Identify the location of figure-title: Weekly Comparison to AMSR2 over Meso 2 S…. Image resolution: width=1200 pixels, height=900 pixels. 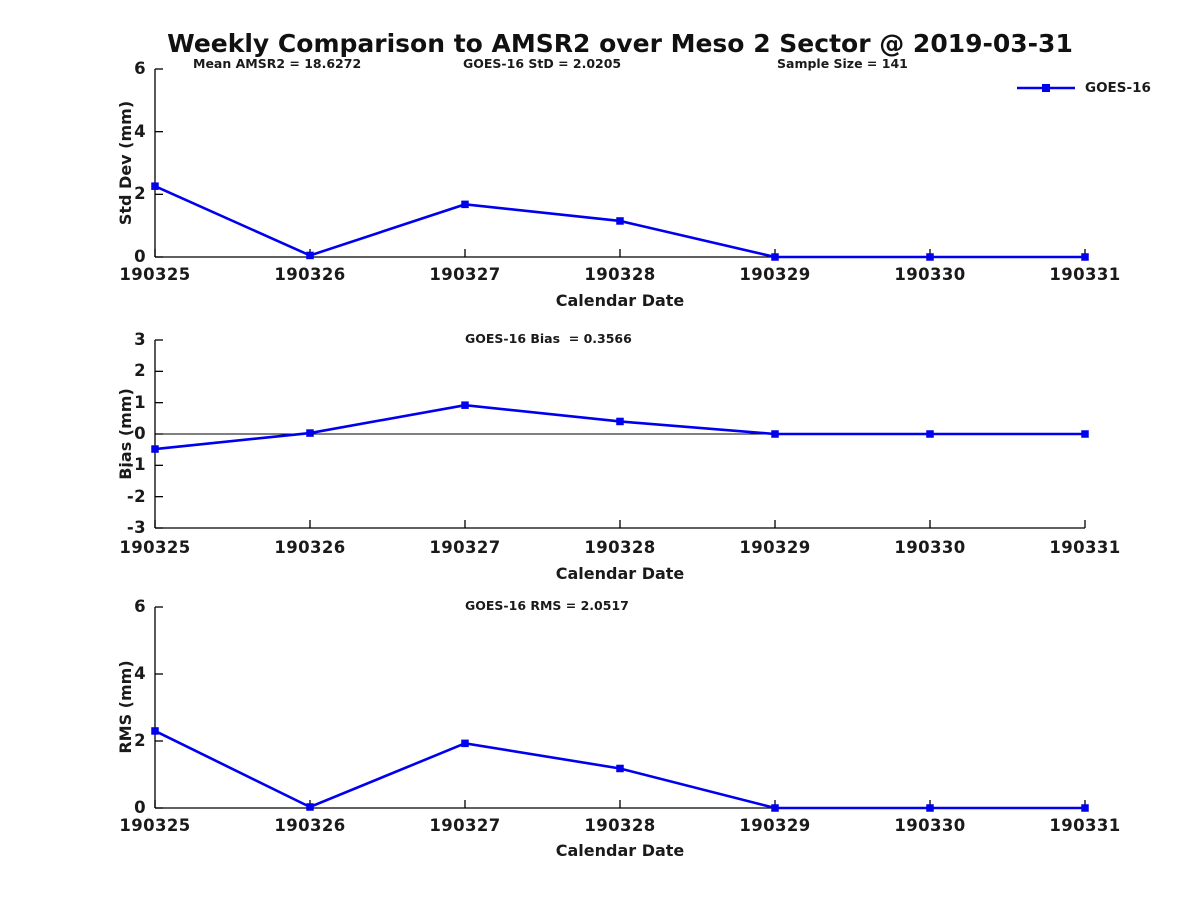
(620, 43).